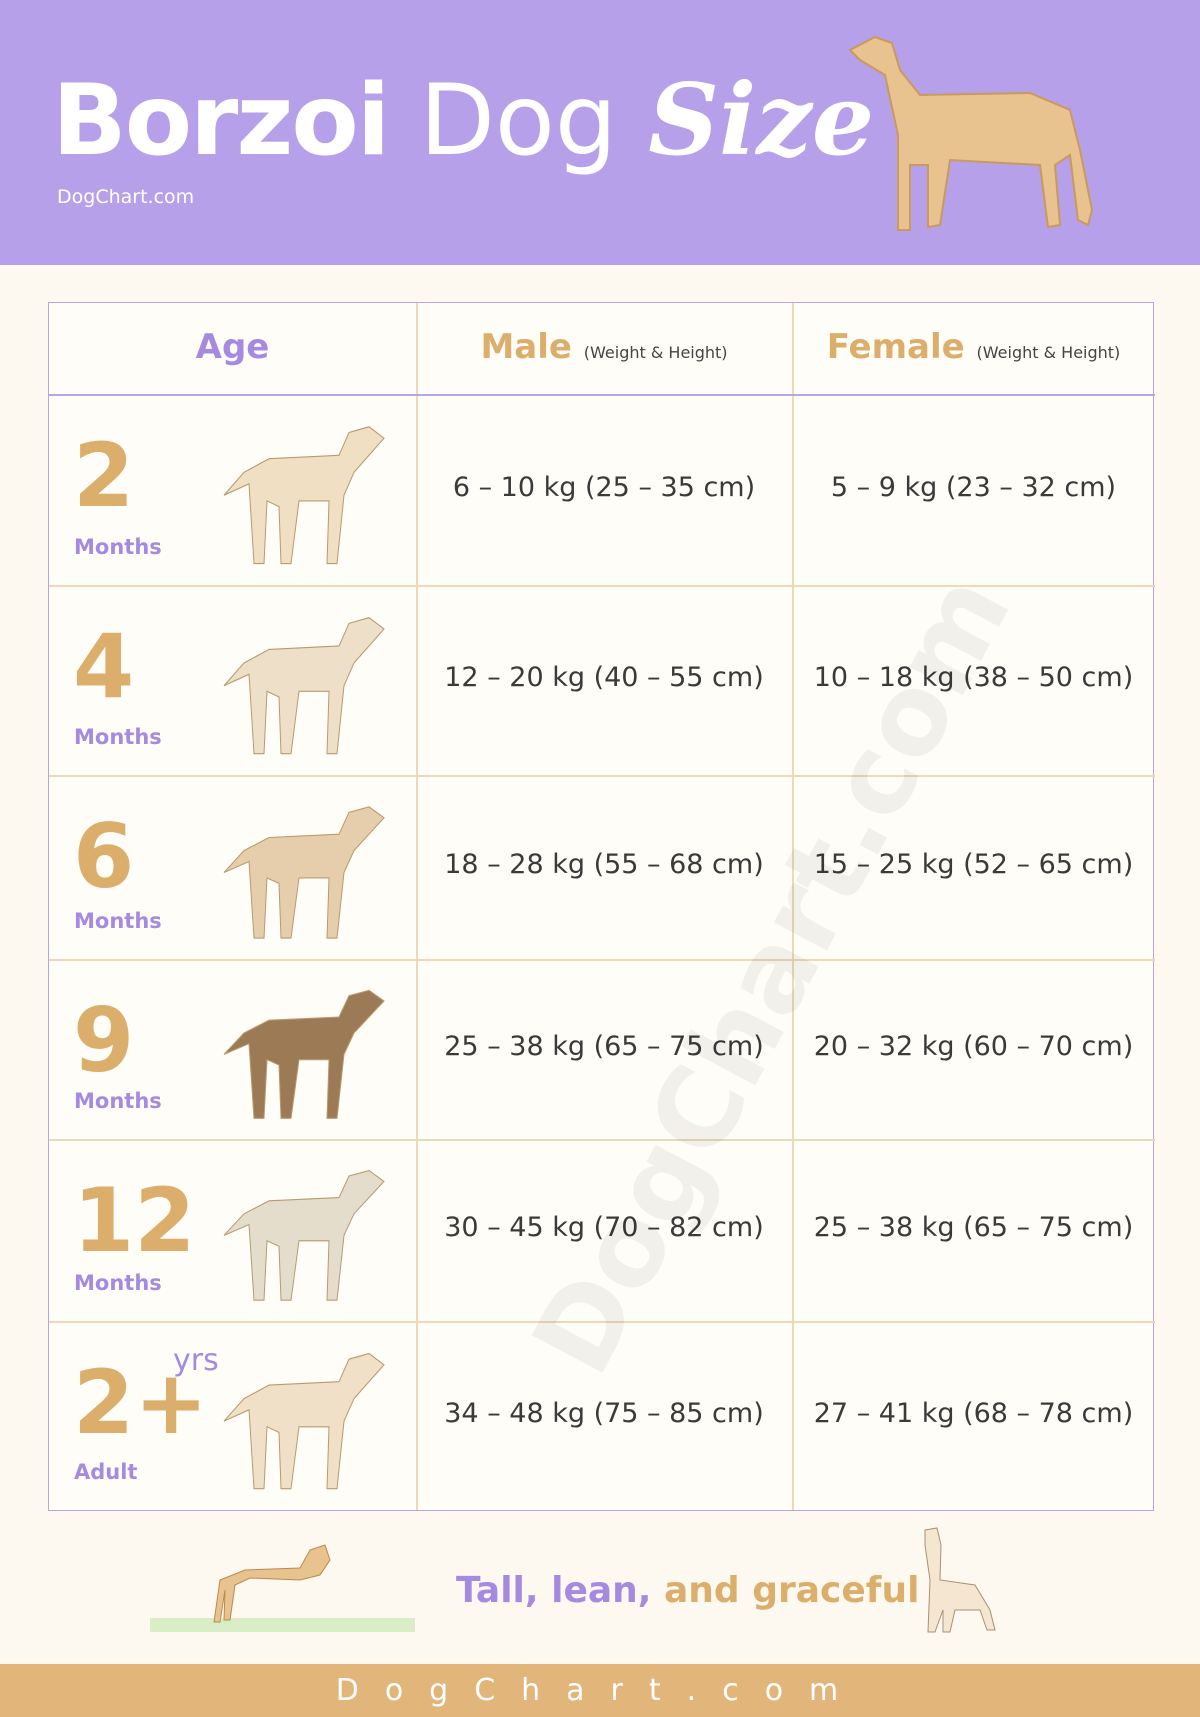  I want to click on female-size: 15 – 25 kg (52 – 65 cm), so click(973, 864).